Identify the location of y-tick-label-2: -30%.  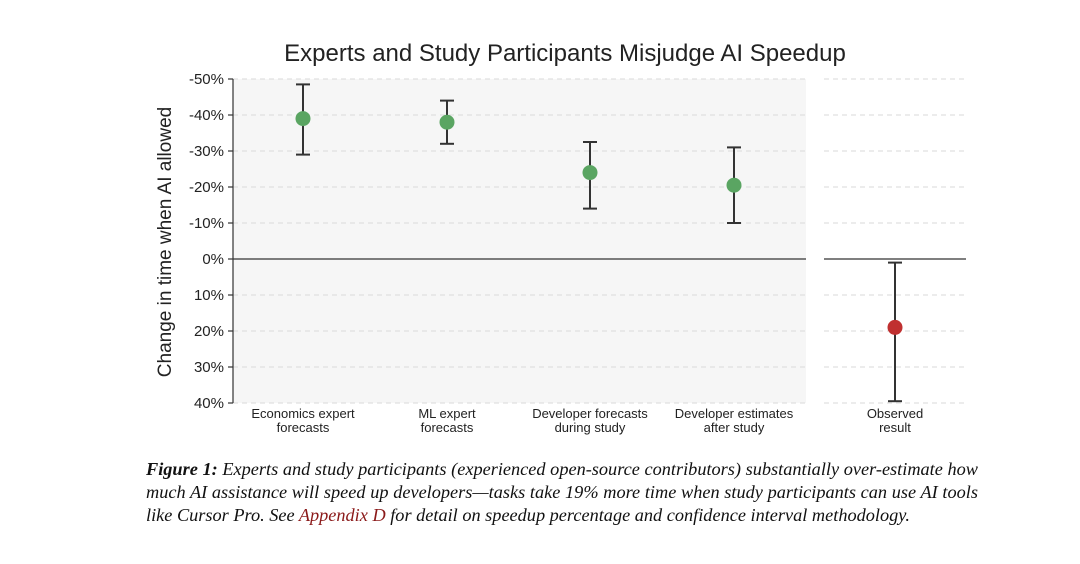
(206, 151).